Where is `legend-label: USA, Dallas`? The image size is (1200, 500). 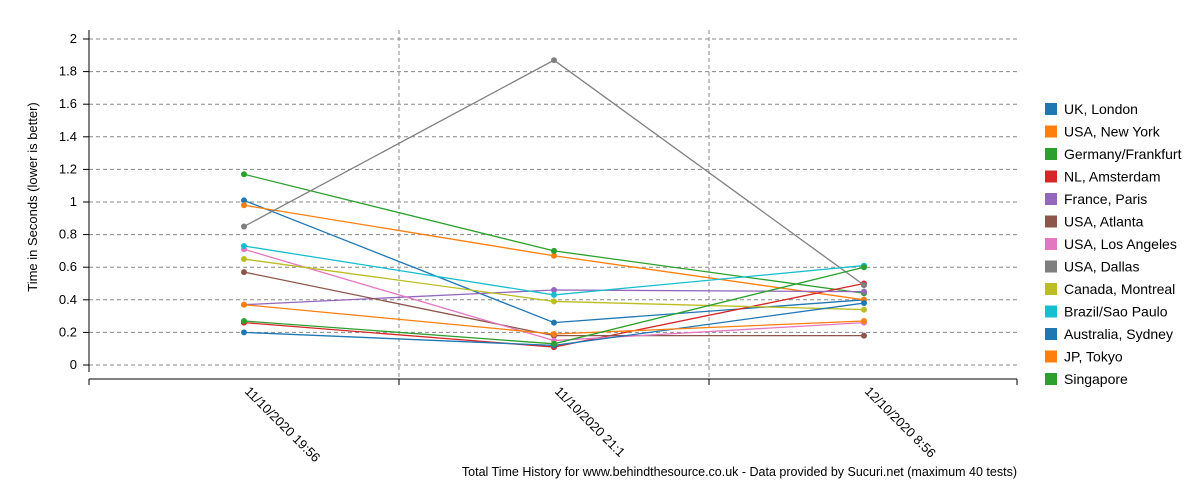 legend-label: USA, Dallas is located at coordinates (1101, 267).